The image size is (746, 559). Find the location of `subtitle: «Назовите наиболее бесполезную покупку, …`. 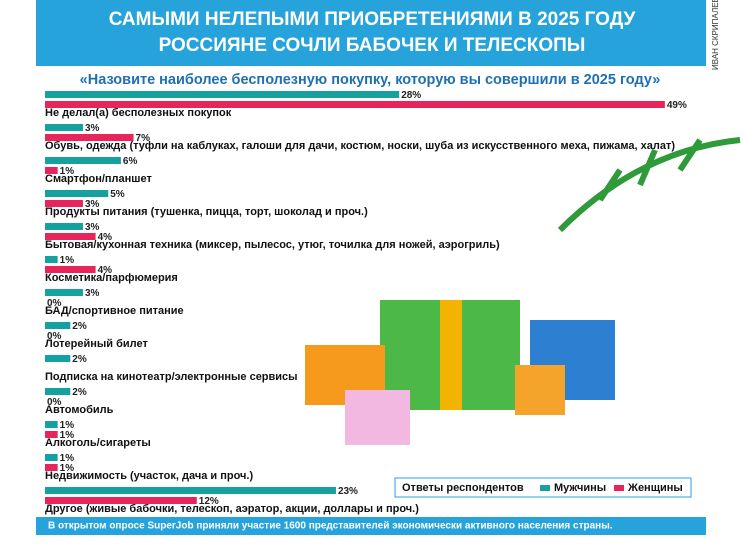

subtitle: «Назовите наиболее бесполезную покупку, … is located at coordinates (370, 80).